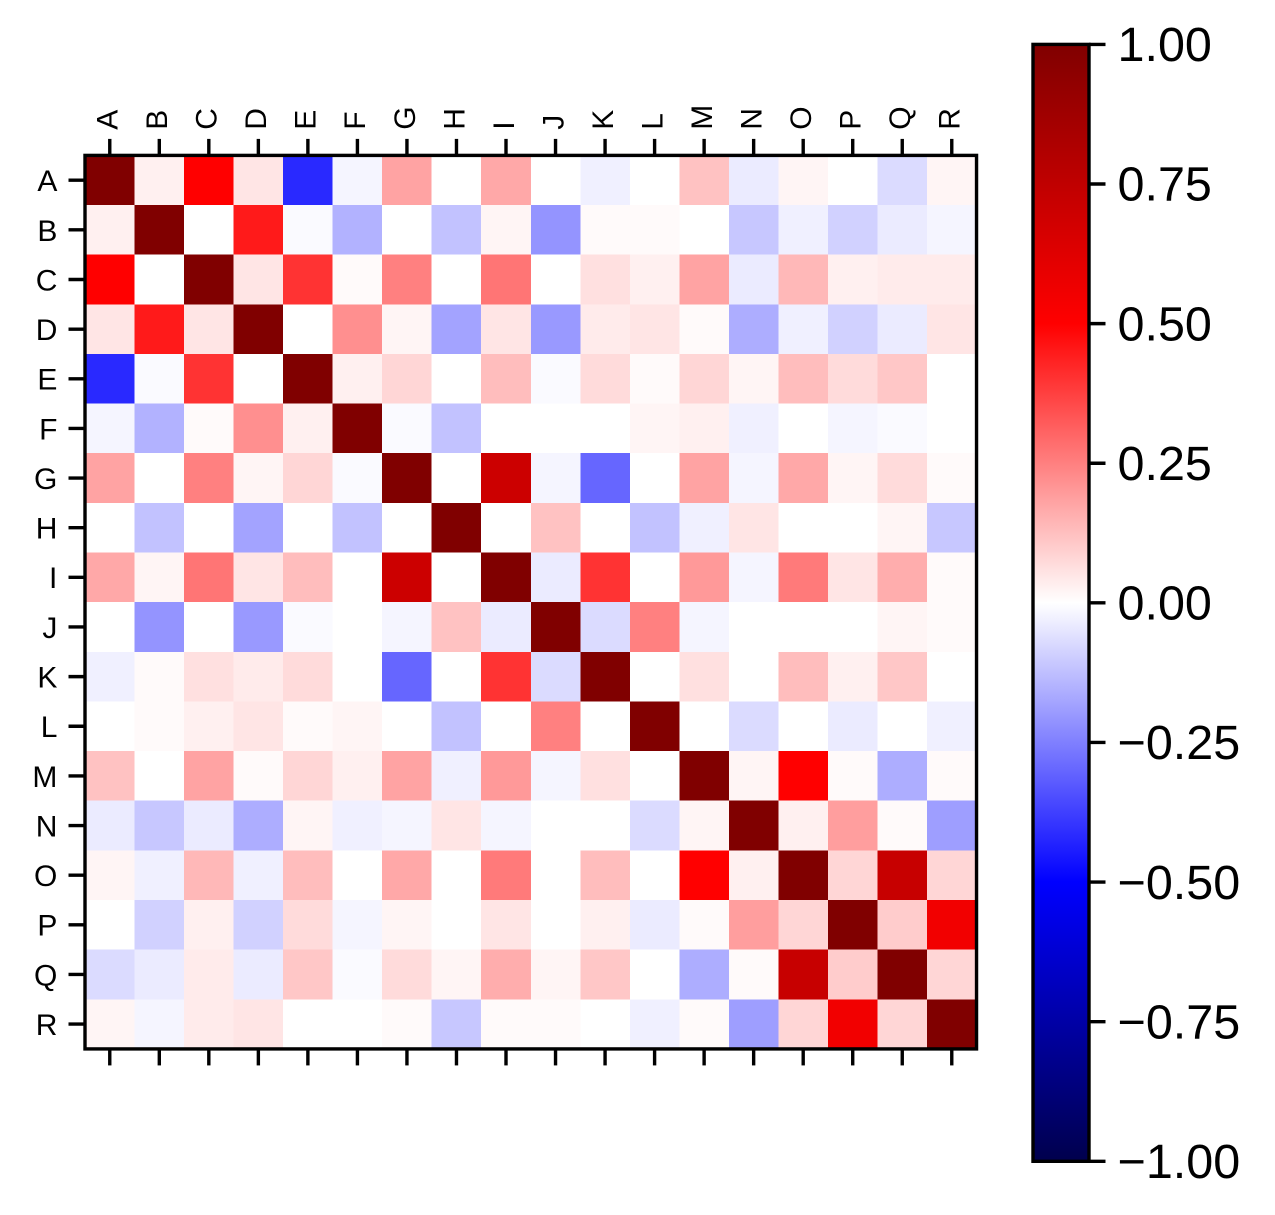 The height and width of the screenshot is (1215, 1275). Describe the element at coordinates (1179, 1162) in the screenshot. I see `svg-text: −1.00` at that location.